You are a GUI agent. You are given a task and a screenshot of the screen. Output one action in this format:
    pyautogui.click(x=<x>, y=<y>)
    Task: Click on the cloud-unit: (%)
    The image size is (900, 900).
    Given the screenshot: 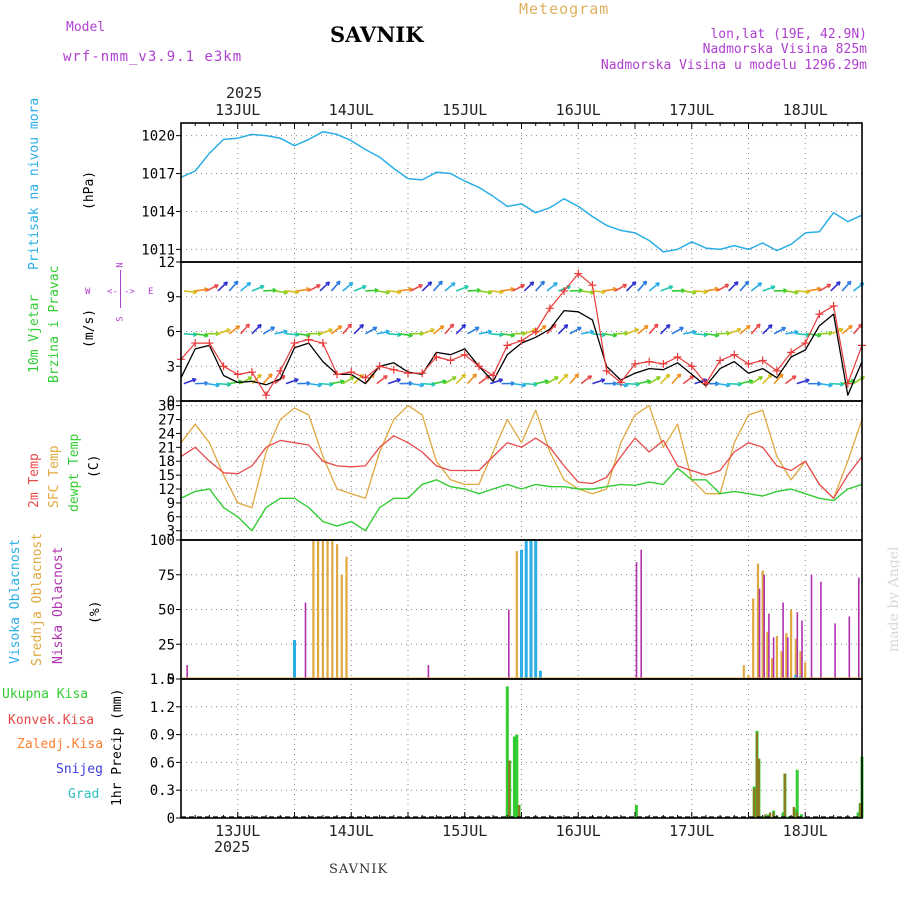 What is the action you would take?
    pyautogui.click(x=95, y=612)
    